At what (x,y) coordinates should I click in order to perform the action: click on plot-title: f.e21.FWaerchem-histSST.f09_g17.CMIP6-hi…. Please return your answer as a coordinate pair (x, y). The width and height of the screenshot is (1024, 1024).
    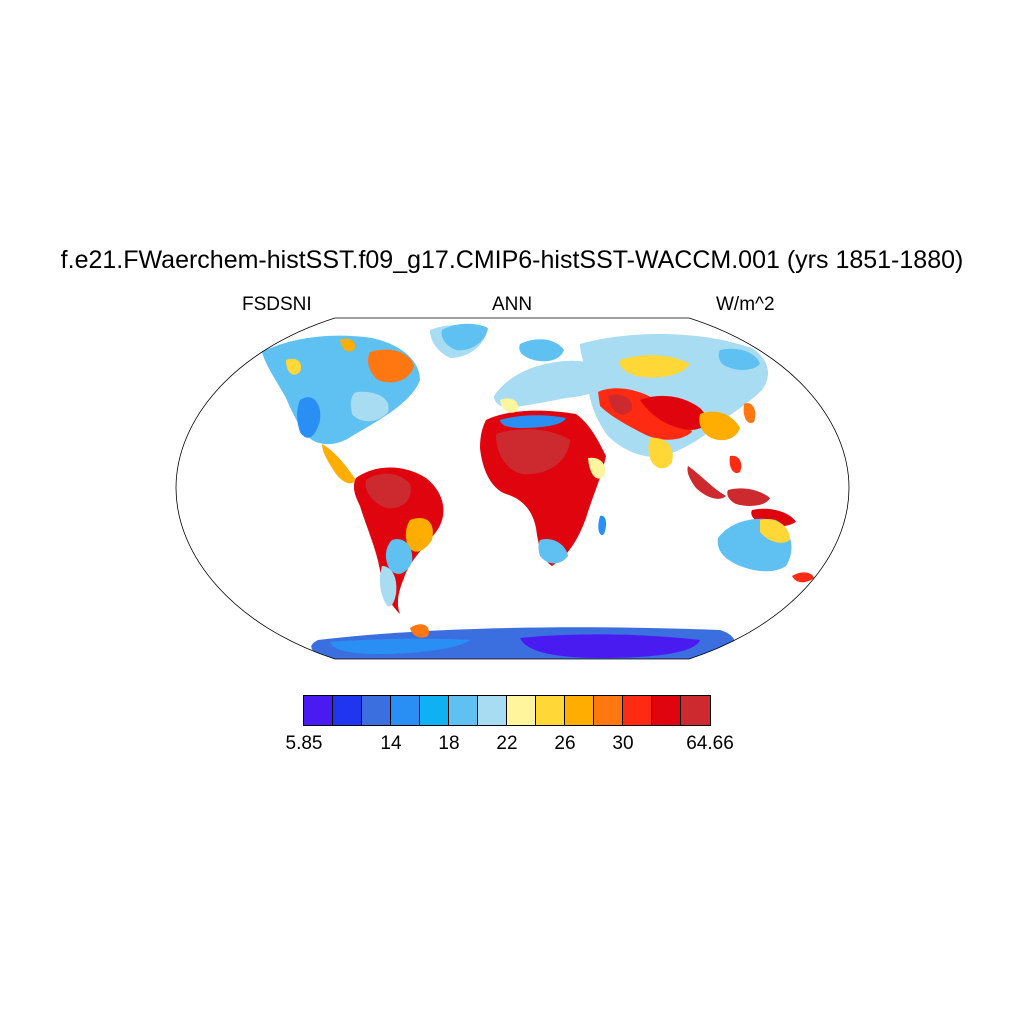
    Looking at the image, I should click on (512, 260).